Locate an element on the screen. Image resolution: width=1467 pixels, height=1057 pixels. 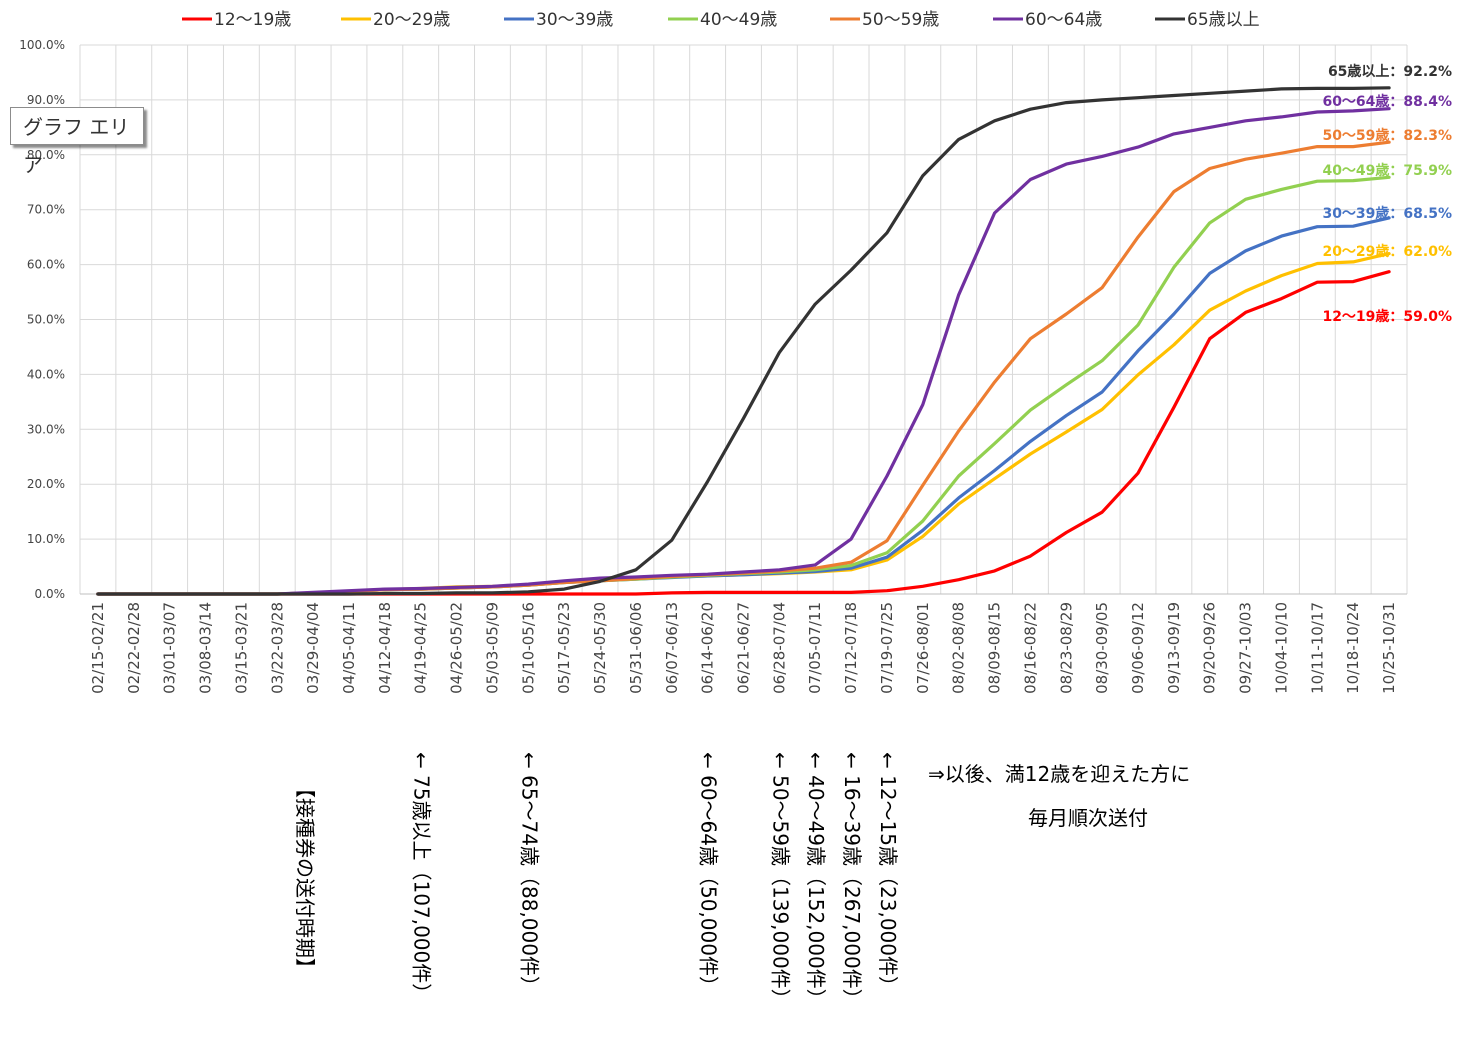
x-tick-label: 08/16-08/22 is located at coordinates (1030, 648).